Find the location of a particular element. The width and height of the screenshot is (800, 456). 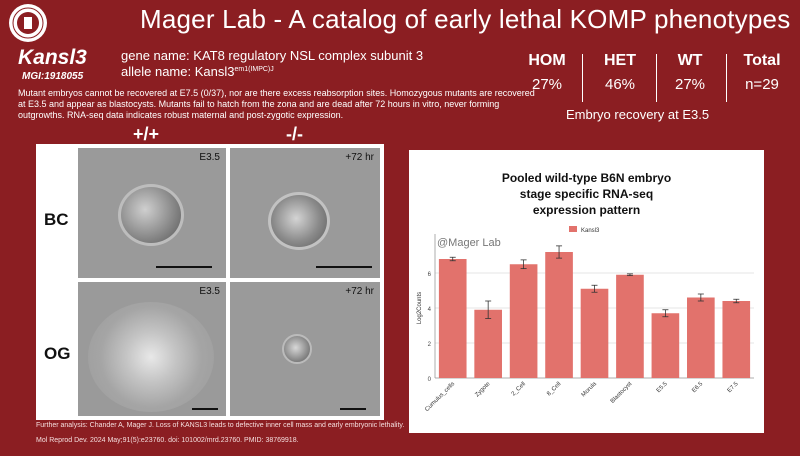

chart-title-line: expression pattern is located at coordinates (586, 210).